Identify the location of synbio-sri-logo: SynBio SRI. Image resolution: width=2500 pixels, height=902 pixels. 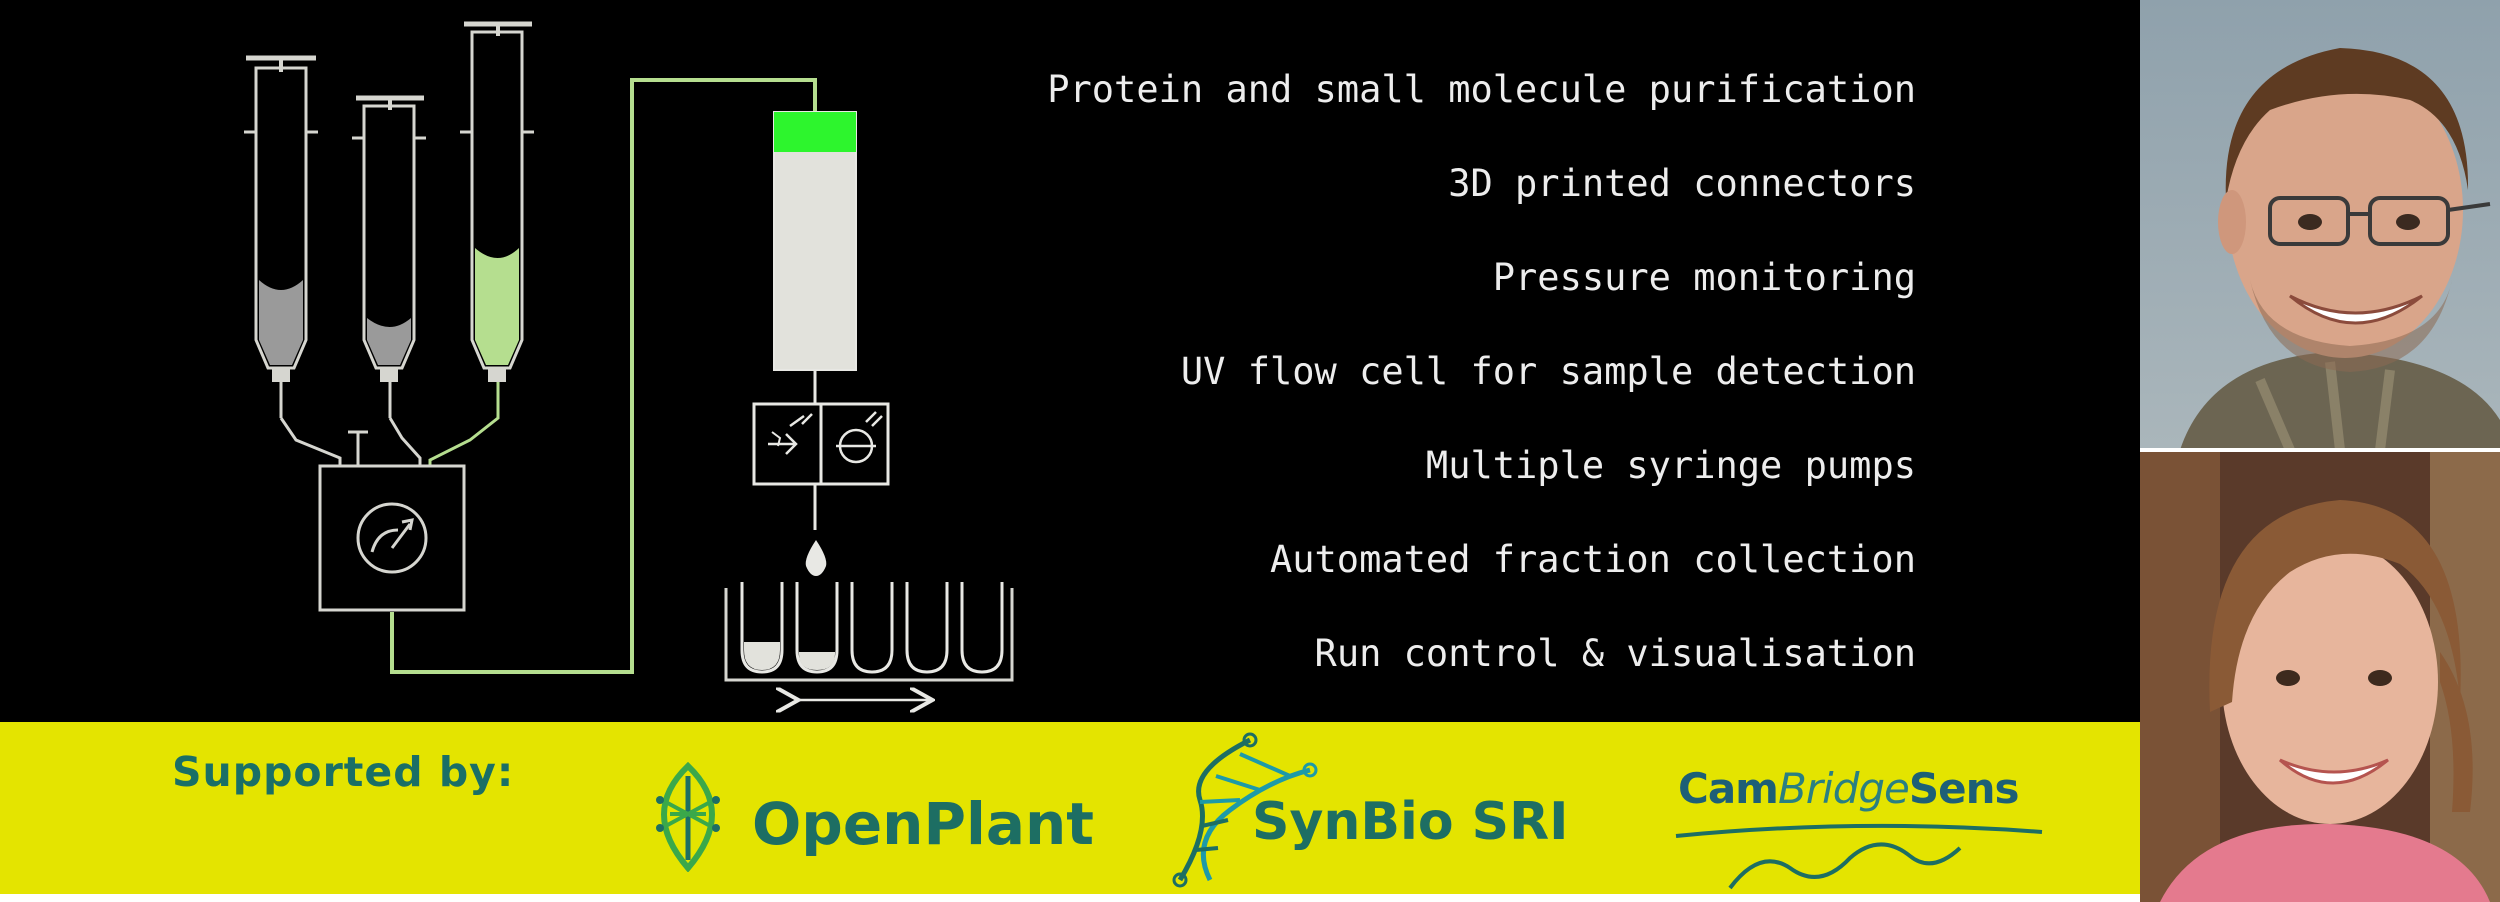
(1370, 810).